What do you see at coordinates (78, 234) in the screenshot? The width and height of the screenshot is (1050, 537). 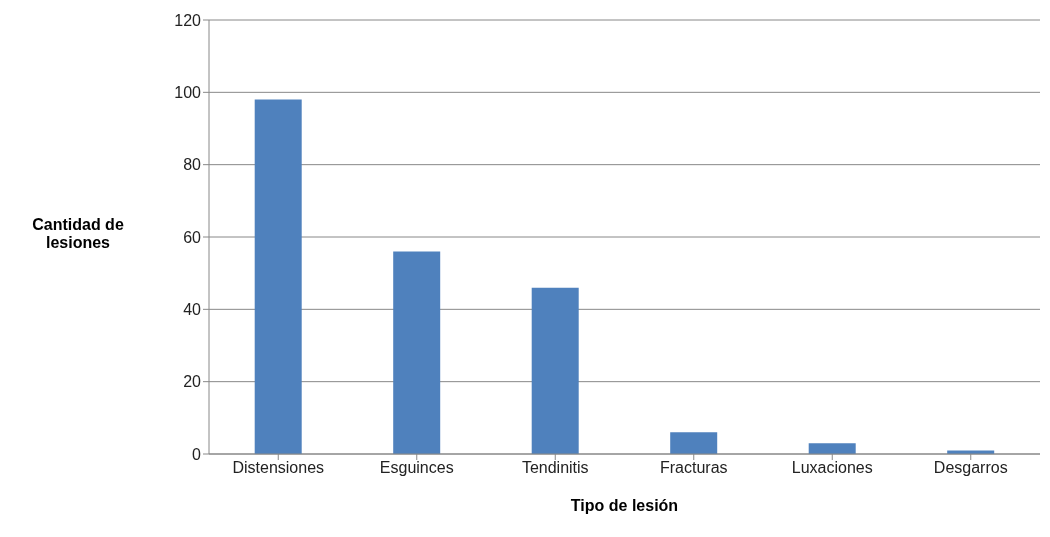 I see `y-axis-title: Cantidad de lesiones` at bounding box center [78, 234].